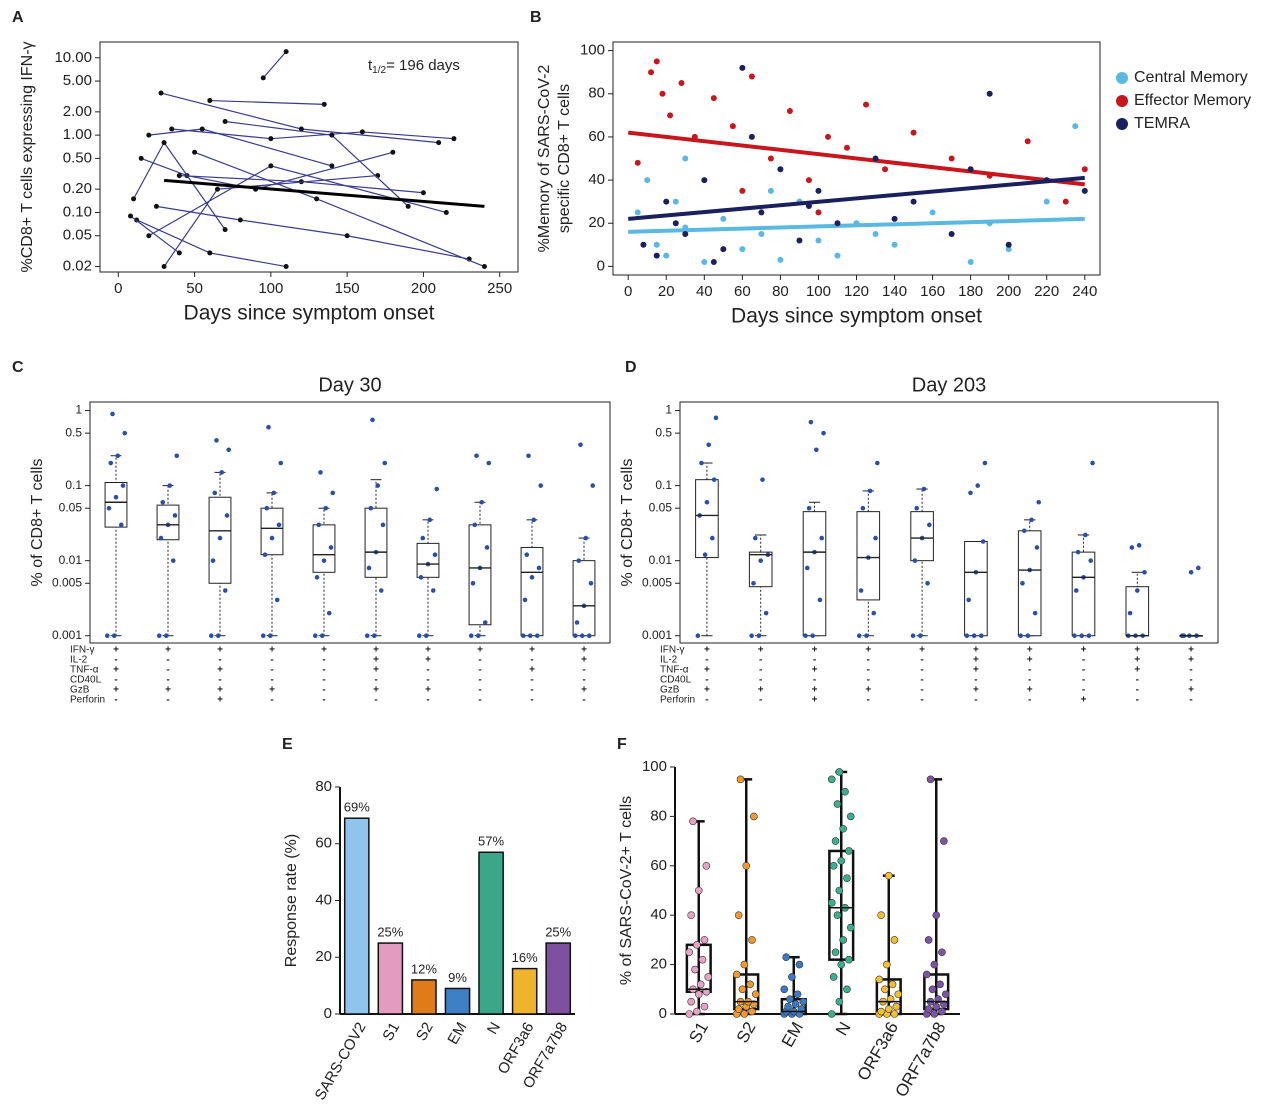 This screenshot has height=1113, width=1280. I want to click on y-tick-label: 0.1, so click(663, 485).